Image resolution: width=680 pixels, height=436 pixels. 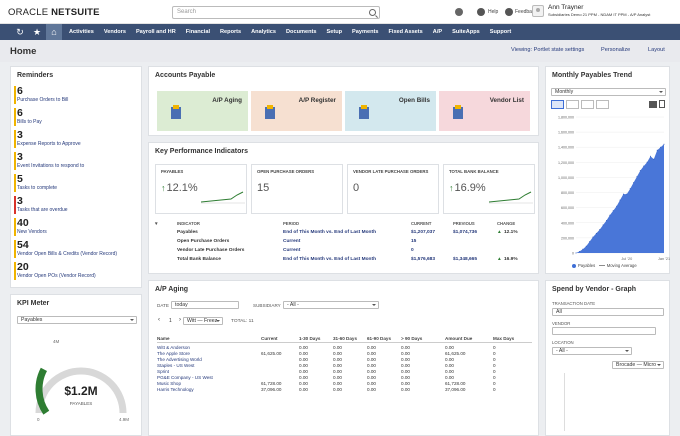 I want to click on trend-period-select: Monthly, so click(x=608, y=92).